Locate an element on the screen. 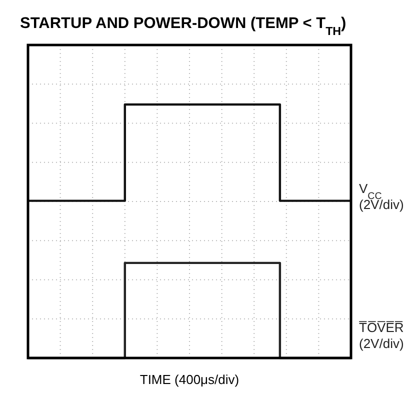  series-label: T̅O̅V̅E̅R̅ (2V/div) is located at coordinates (381, 335).